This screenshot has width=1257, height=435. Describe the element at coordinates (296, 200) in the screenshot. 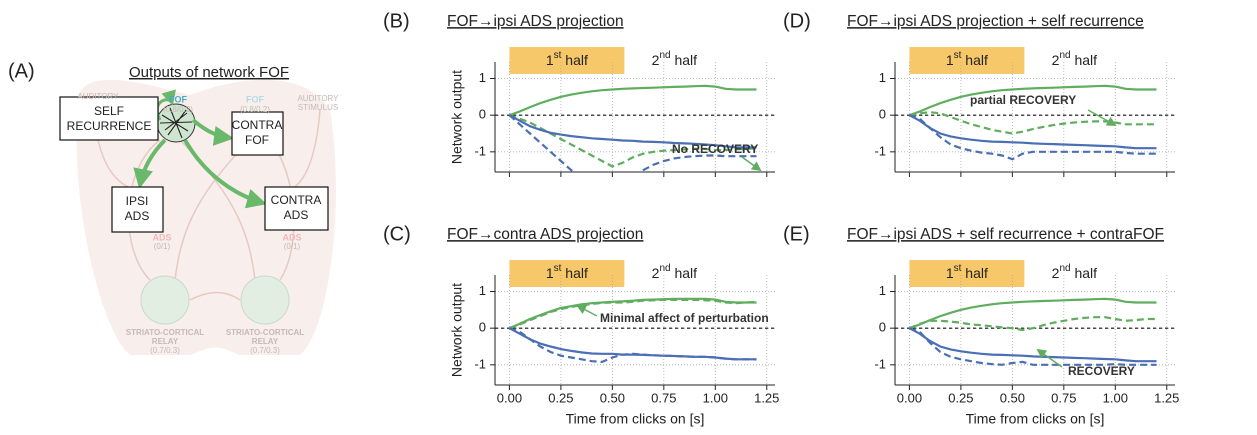

I see `box-label: CONTRA` at that location.